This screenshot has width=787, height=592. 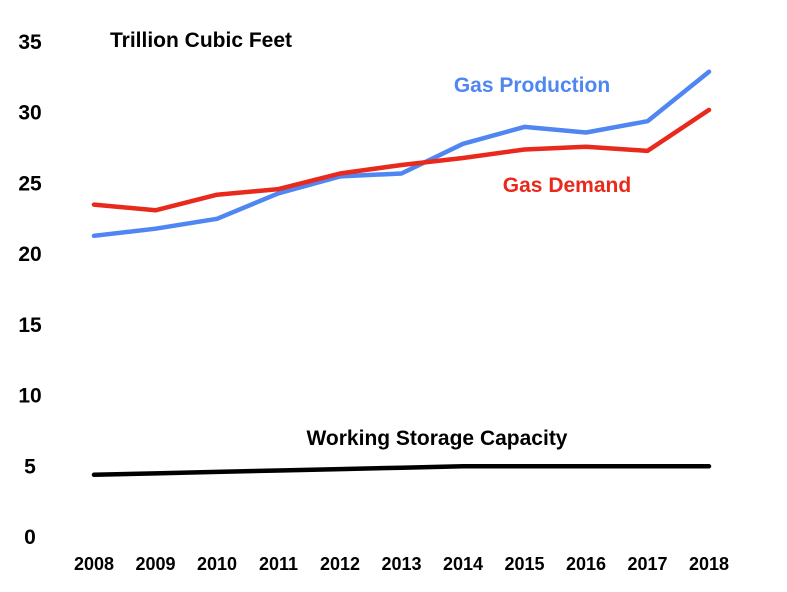 What do you see at coordinates (29, 396) in the screenshot?
I see `y-tick-label: 10` at bounding box center [29, 396].